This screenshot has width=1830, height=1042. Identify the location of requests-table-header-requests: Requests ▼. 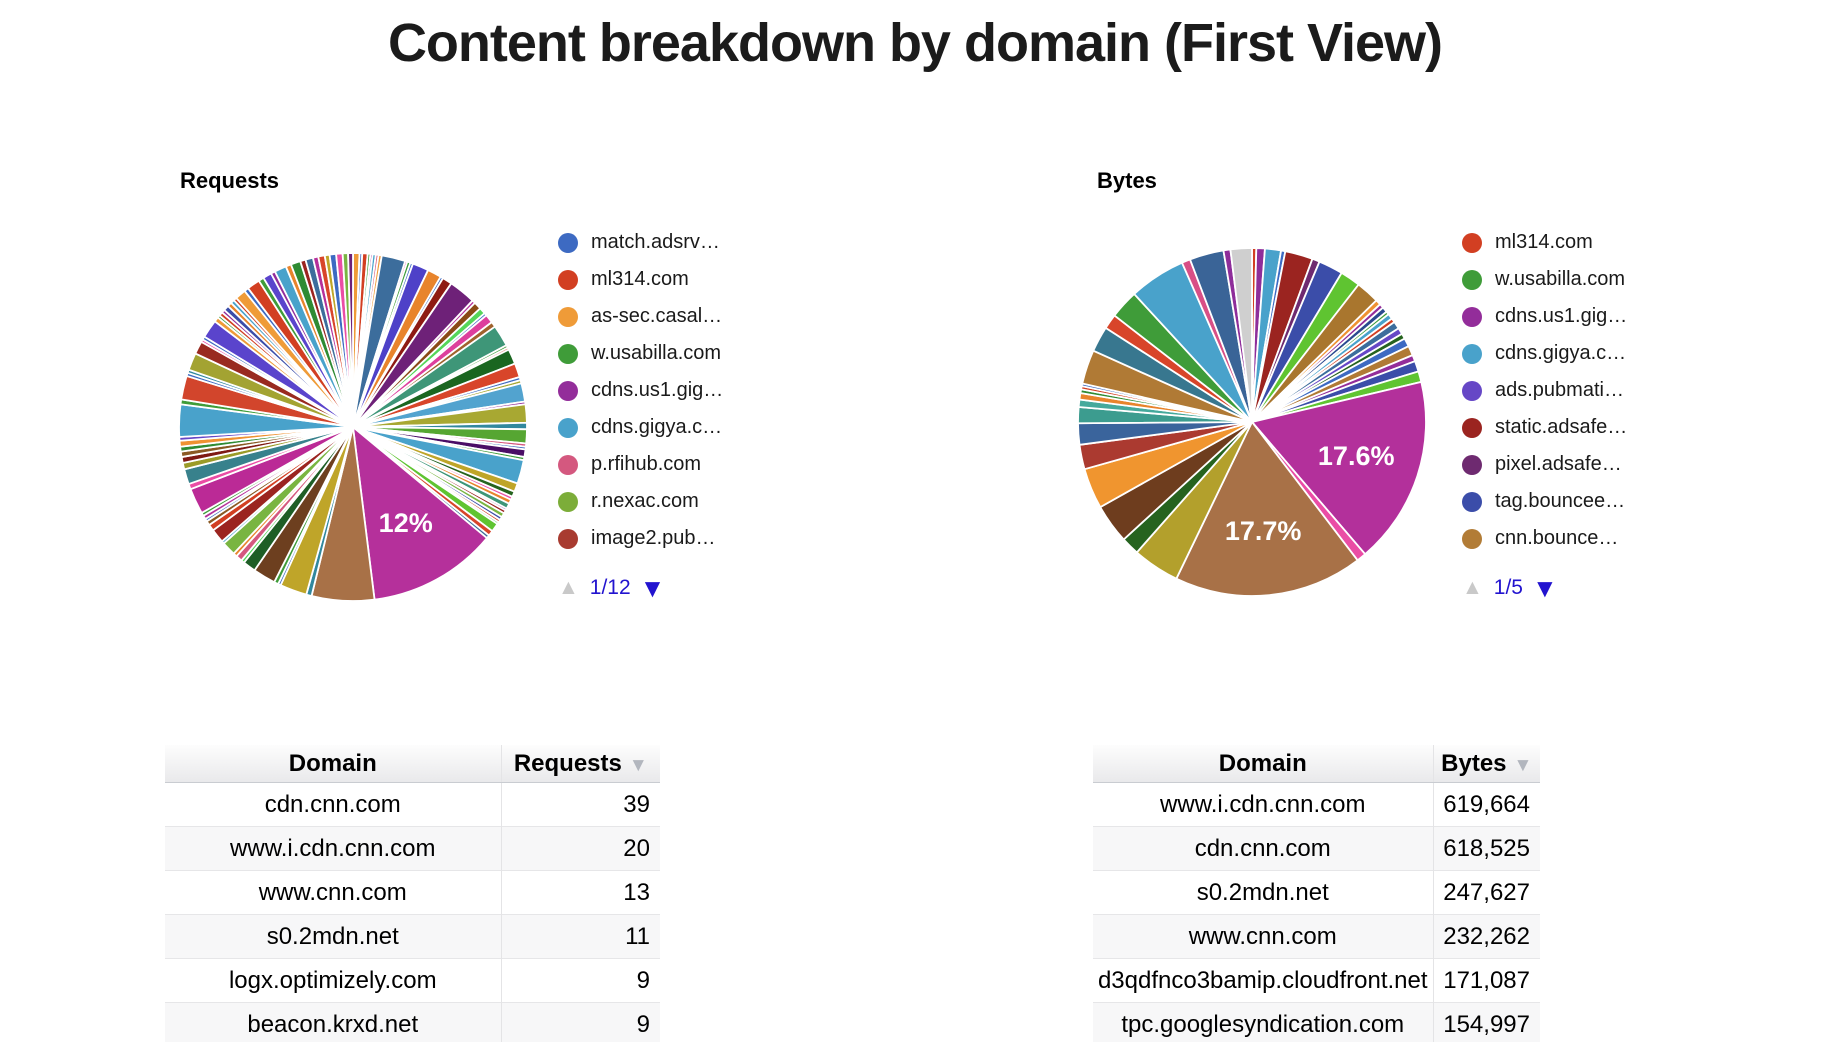
(580, 764).